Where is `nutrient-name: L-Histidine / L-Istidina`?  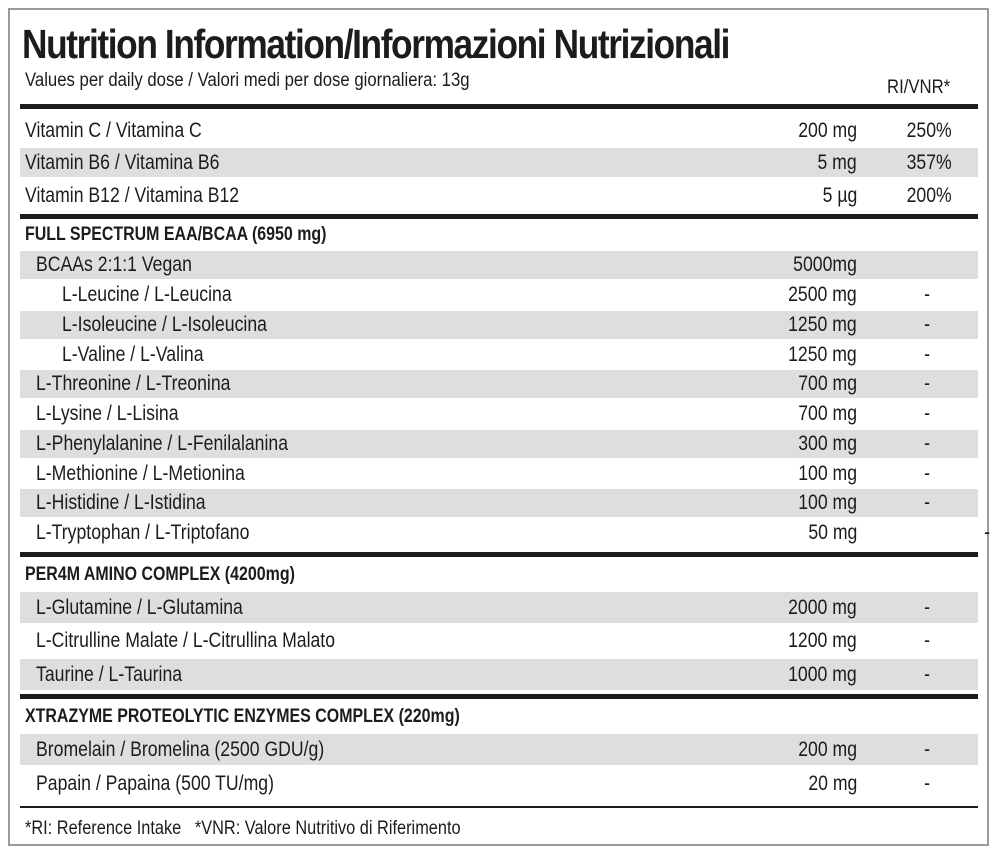
nutrient-name: L-Histidine / L-Istidina is located at coordinates (121, 502).